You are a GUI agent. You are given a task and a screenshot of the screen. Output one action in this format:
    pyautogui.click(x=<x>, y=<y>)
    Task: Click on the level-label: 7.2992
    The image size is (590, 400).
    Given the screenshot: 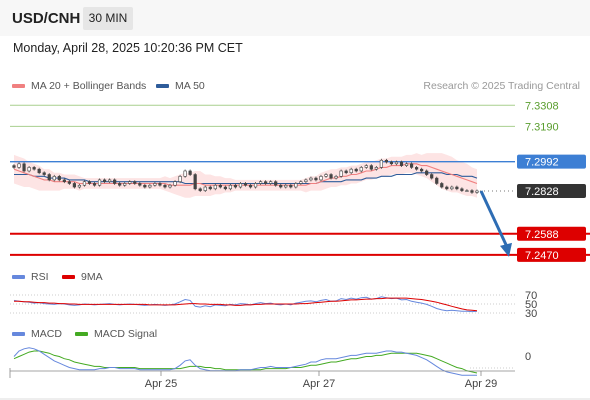 What is the action you would take?
    pyautogui.click(x=542, y=163)
    